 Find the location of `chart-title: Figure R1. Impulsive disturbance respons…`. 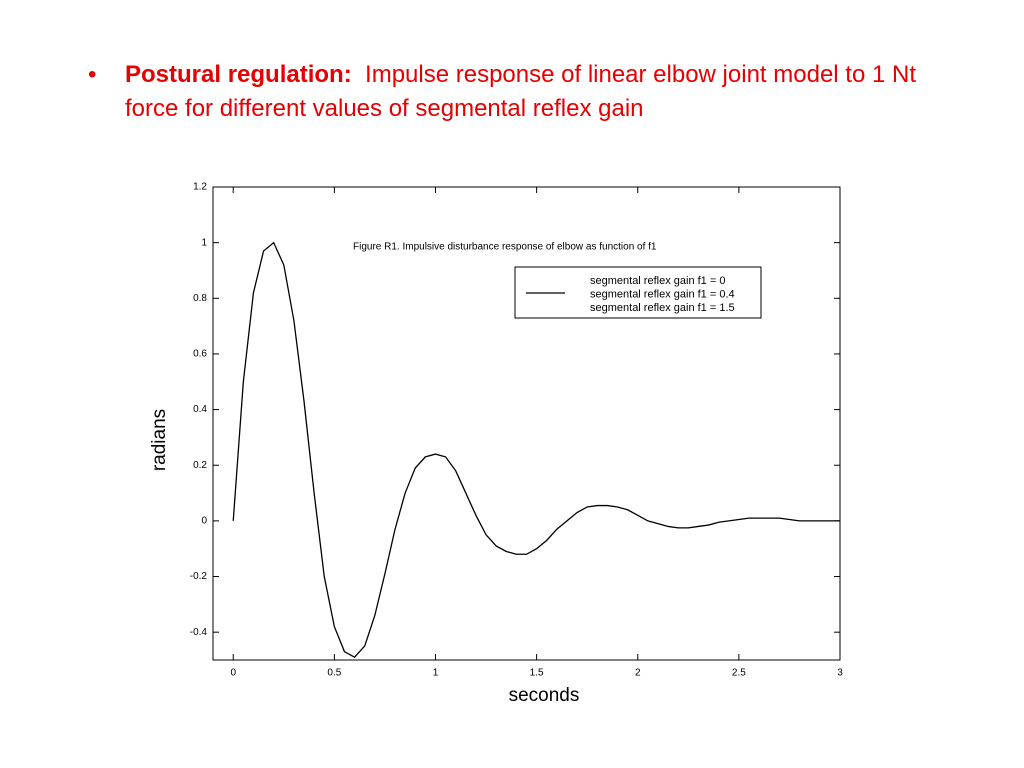

chart-title: Figure R1. Impulsive disturbance respons… is located at coordinates (505, 247).